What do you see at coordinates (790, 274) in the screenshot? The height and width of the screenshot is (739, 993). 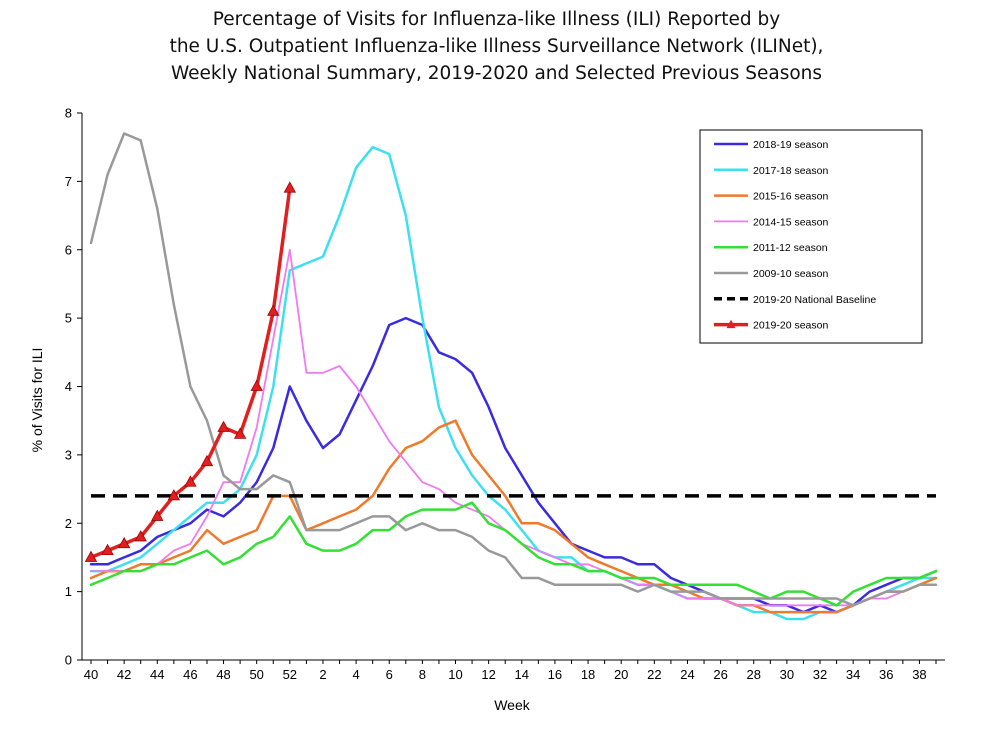 I see `legend-label: 2009-10 season` at bounding box center [790, 274].